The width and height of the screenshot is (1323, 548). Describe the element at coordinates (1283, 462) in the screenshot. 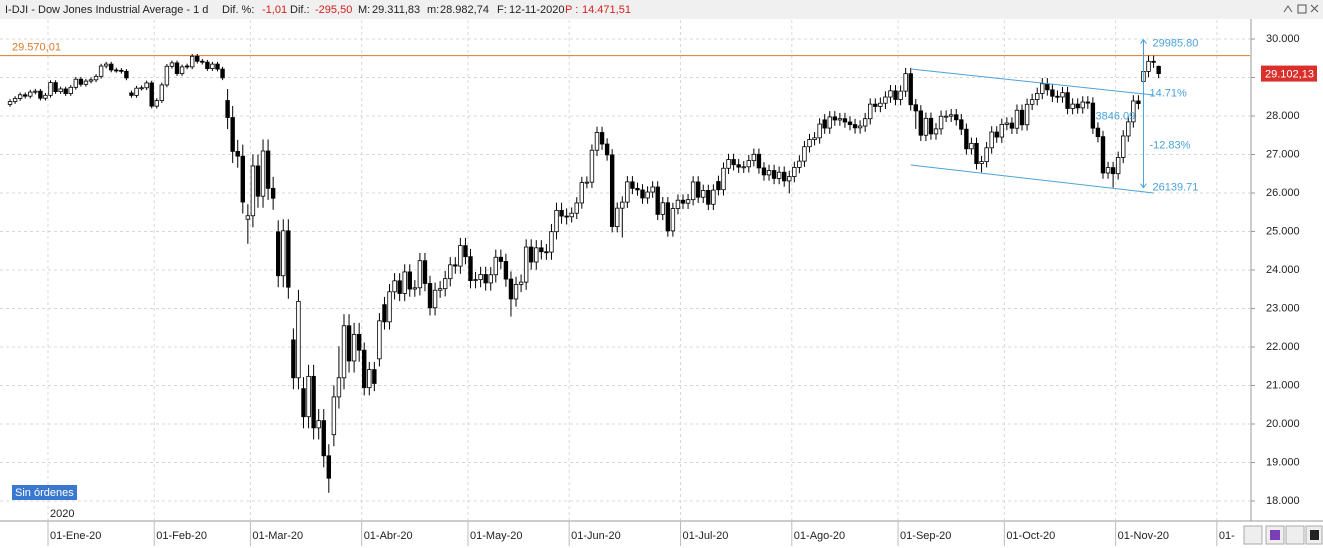

I see `y-tick-label: 19.000` at that location.